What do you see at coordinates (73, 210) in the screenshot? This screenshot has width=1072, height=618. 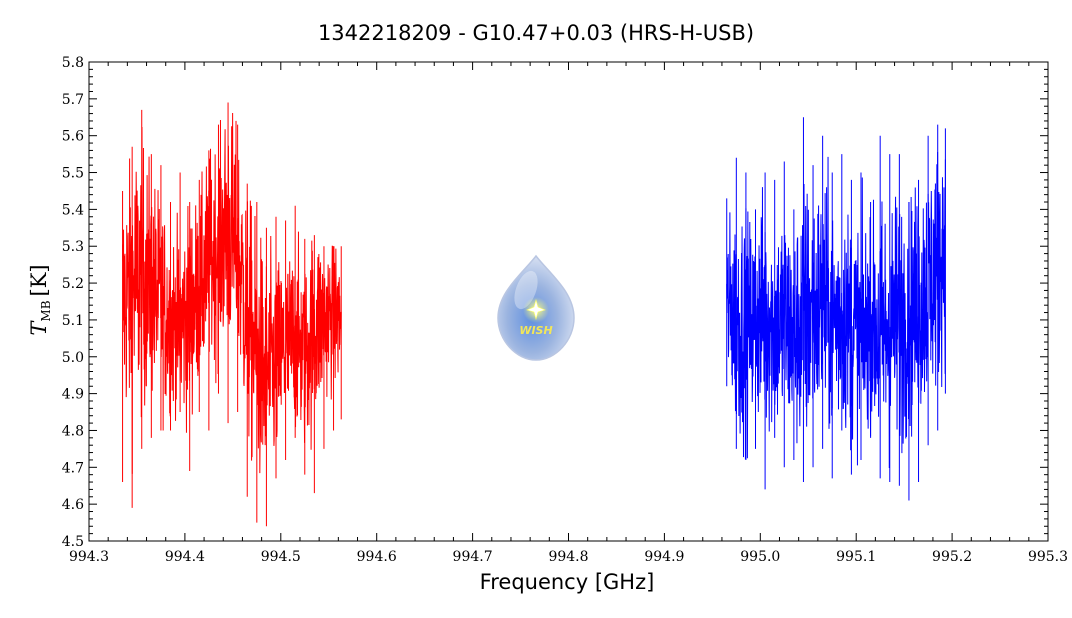 I see `y-tick-label: 5.4` at bounding box center [73, 210].